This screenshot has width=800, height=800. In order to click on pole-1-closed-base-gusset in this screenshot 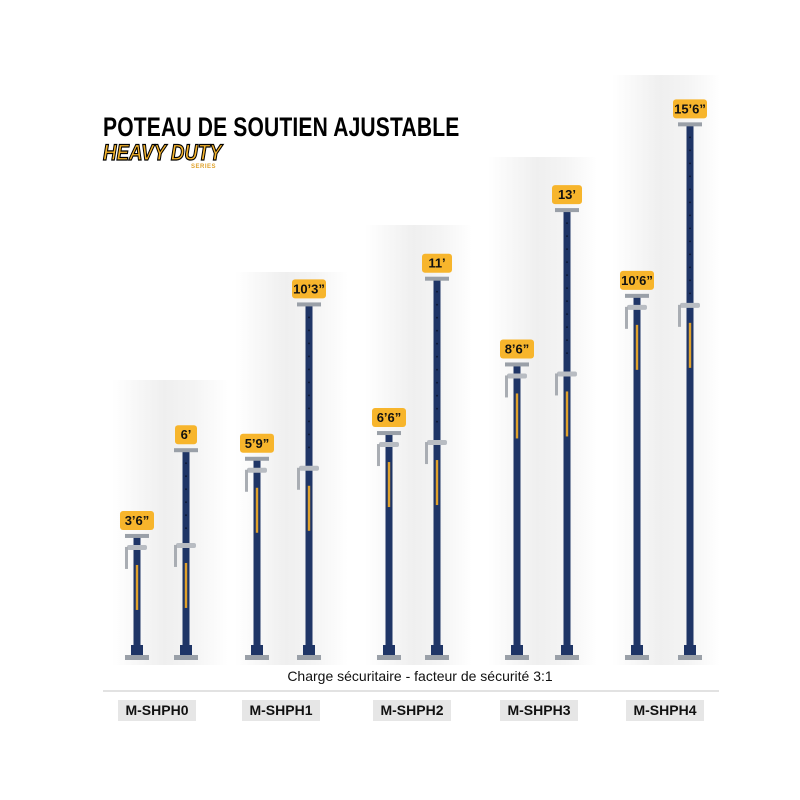, I will do `click(257, 650)`.